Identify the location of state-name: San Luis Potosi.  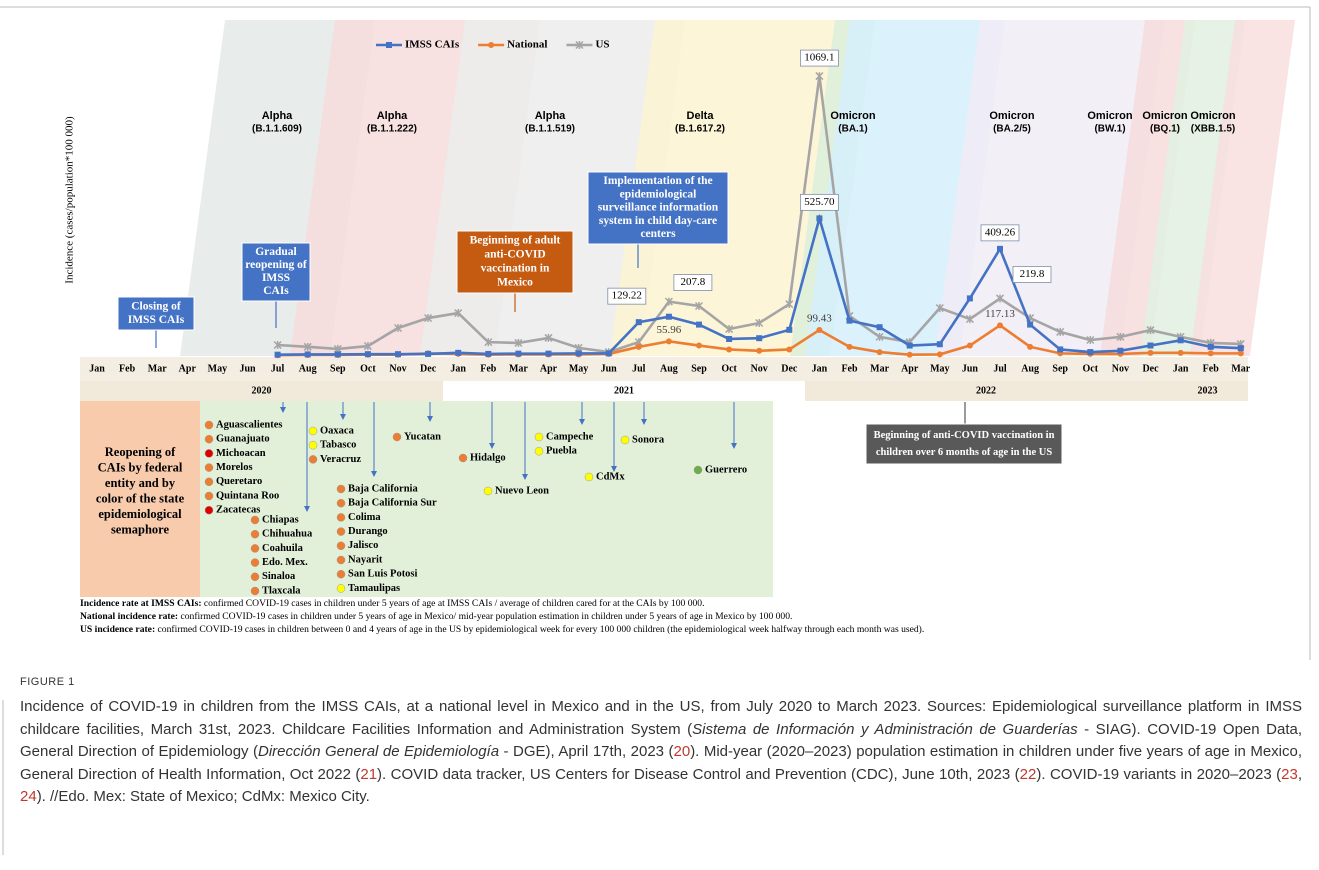
(383, 574).